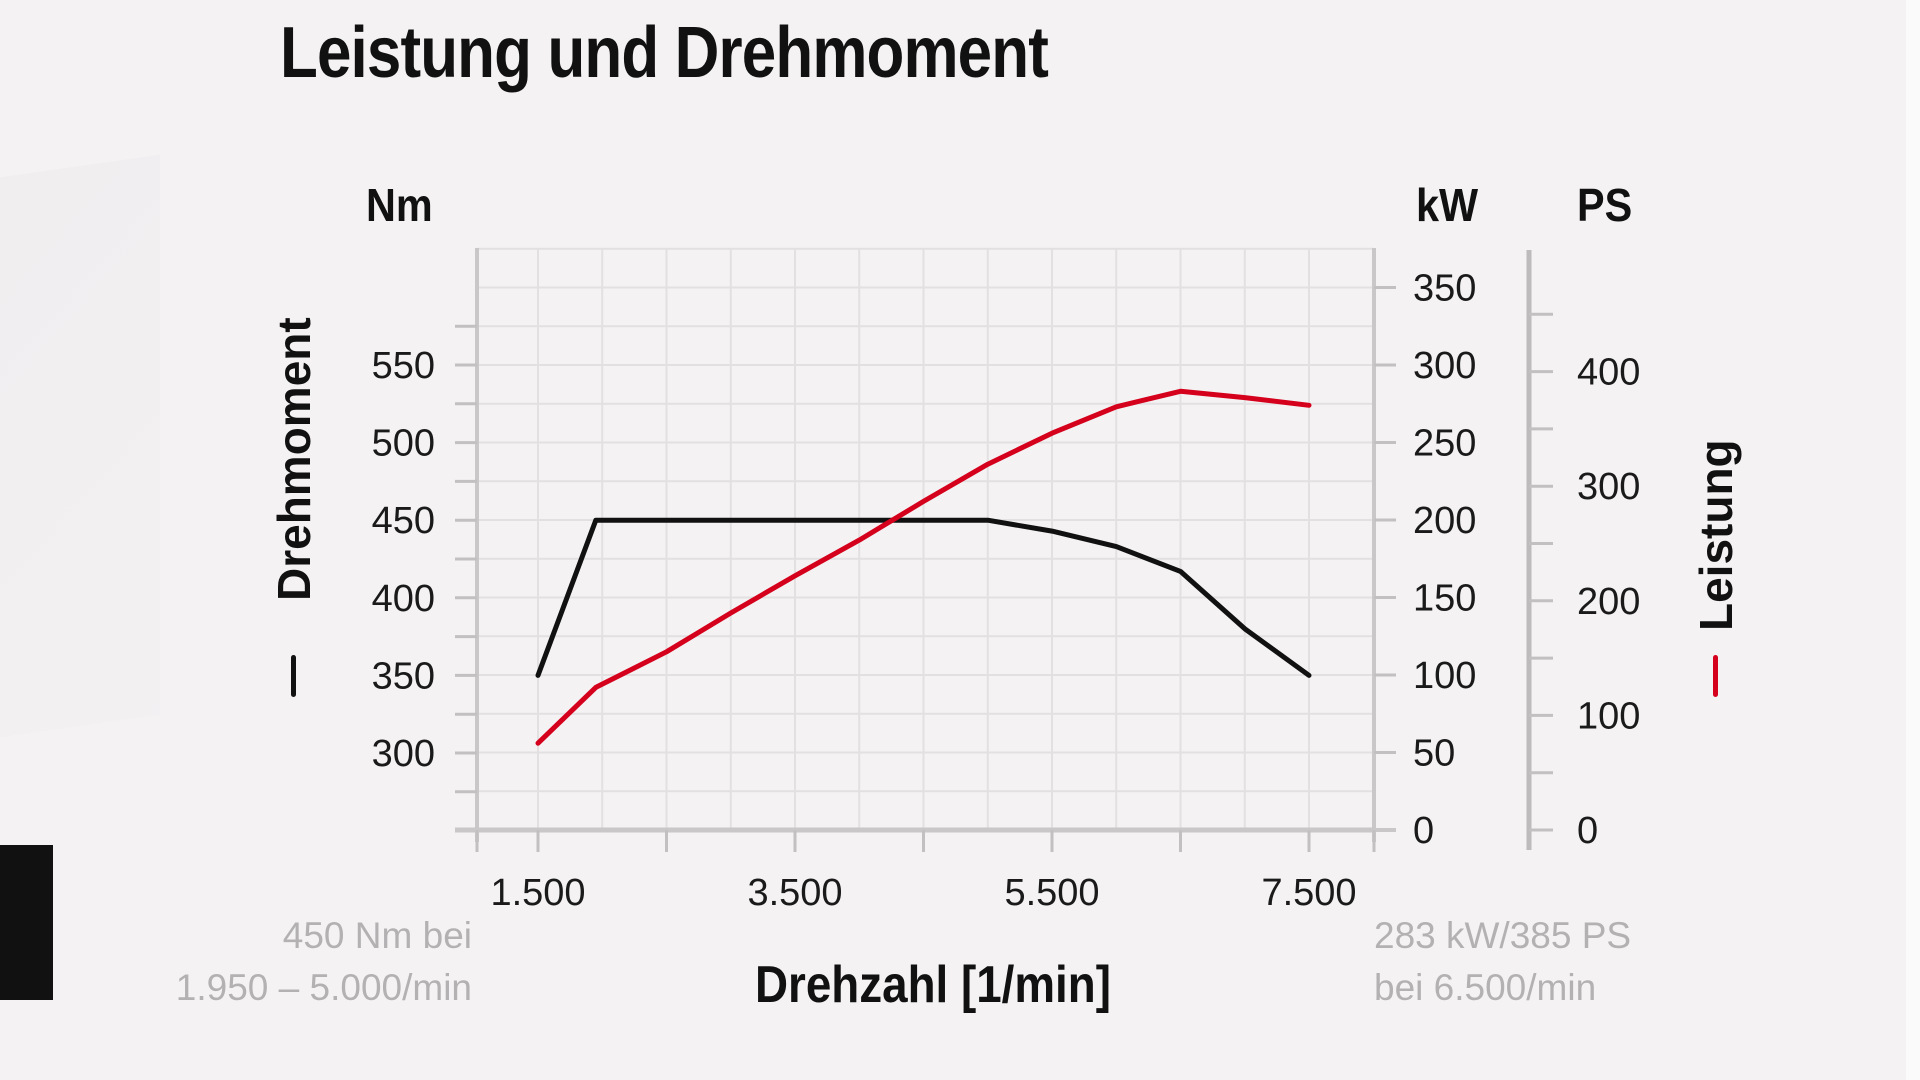 This screenshot has width=1920, height=1080. I want to click on ps-tick-label: 100, so click(1608, 716).